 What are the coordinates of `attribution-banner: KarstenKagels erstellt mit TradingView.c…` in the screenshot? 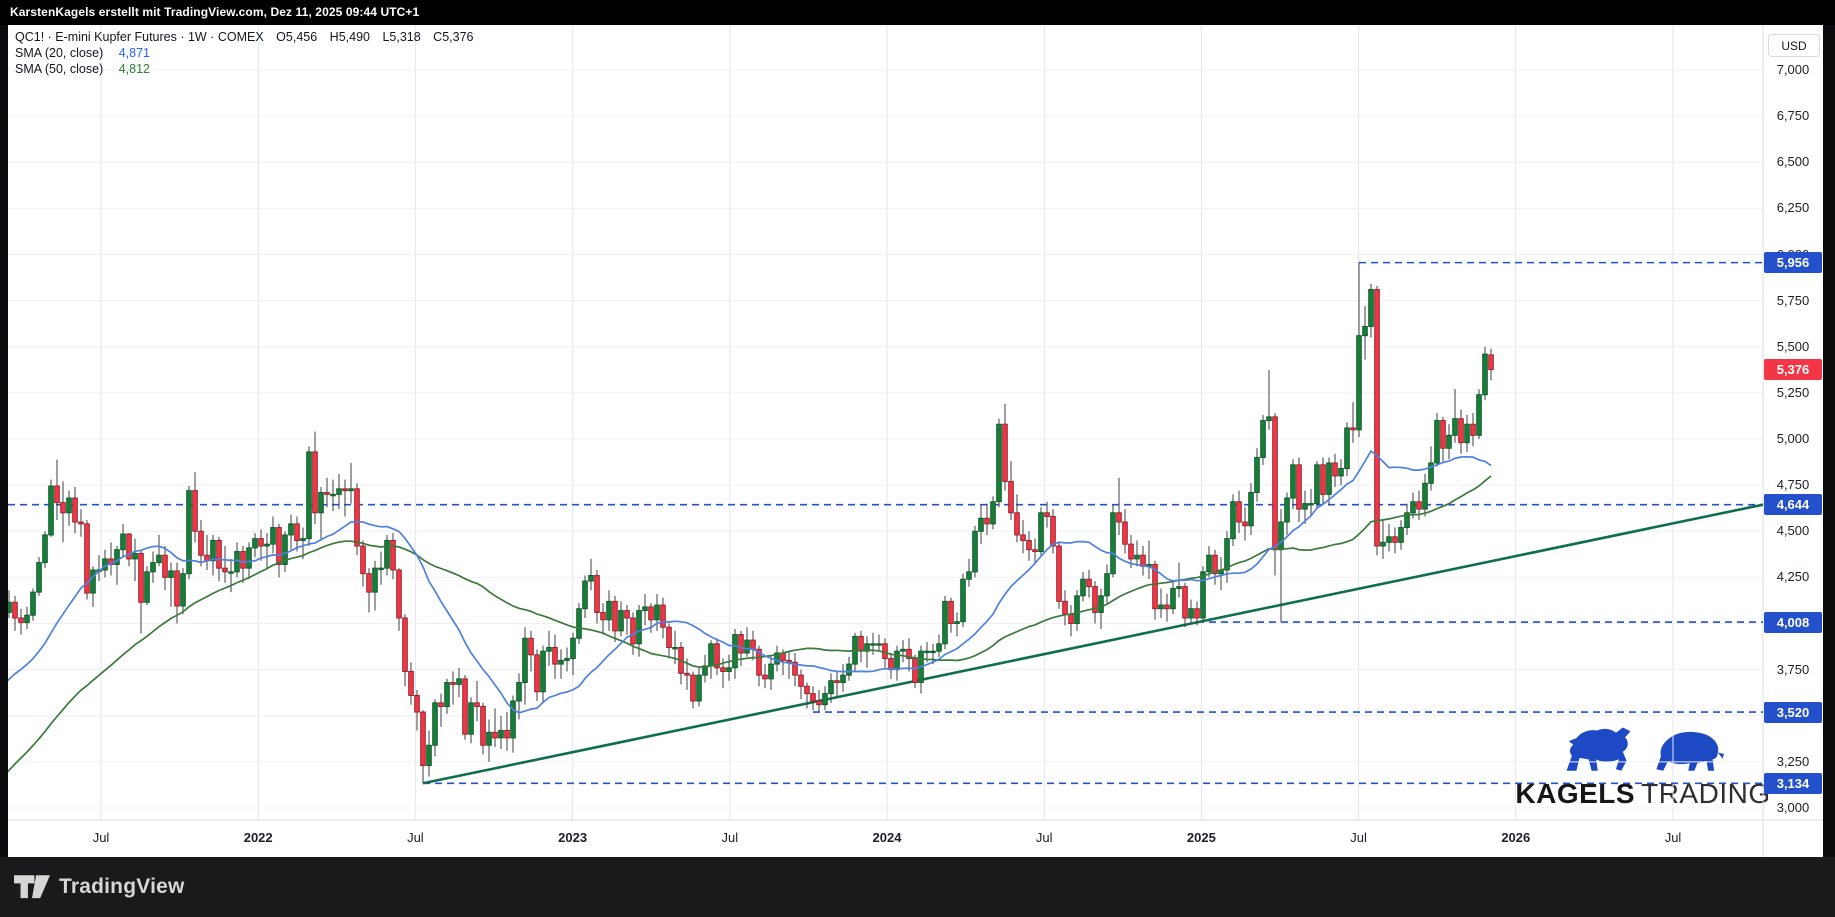 It's located at (917, 12).